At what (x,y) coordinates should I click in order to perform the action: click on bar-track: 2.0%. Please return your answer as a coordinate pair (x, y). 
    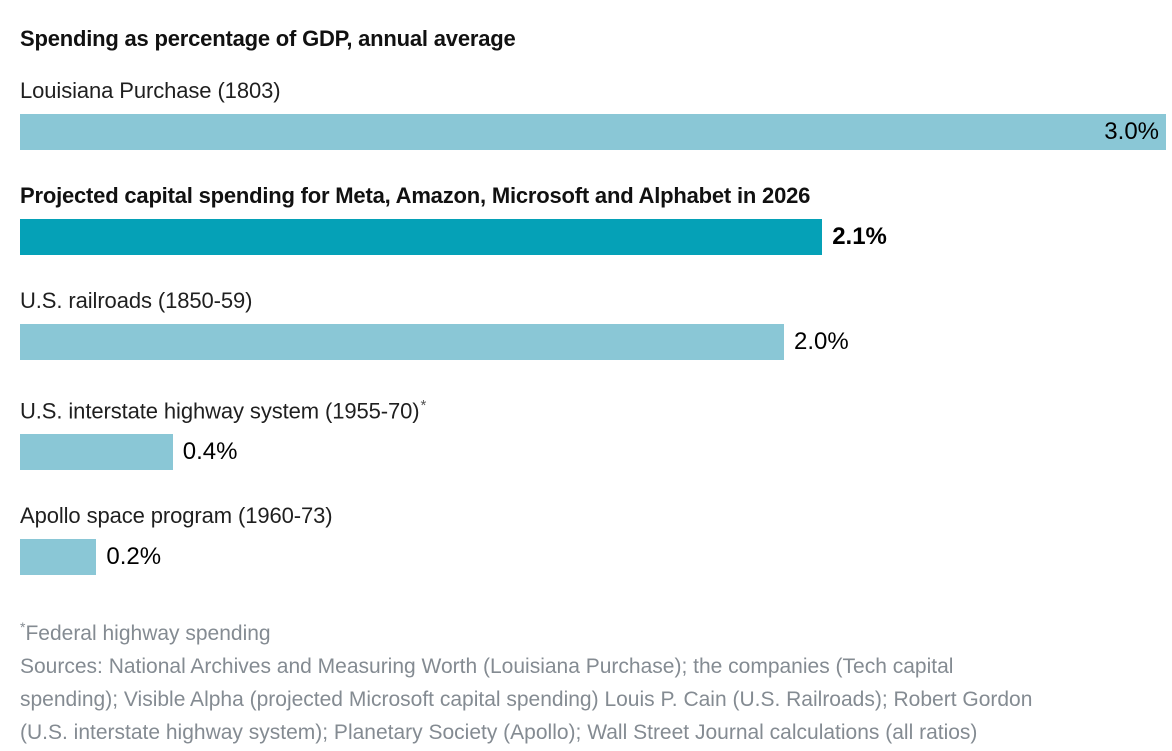
    Looking at the image, I should click on (593, 342).